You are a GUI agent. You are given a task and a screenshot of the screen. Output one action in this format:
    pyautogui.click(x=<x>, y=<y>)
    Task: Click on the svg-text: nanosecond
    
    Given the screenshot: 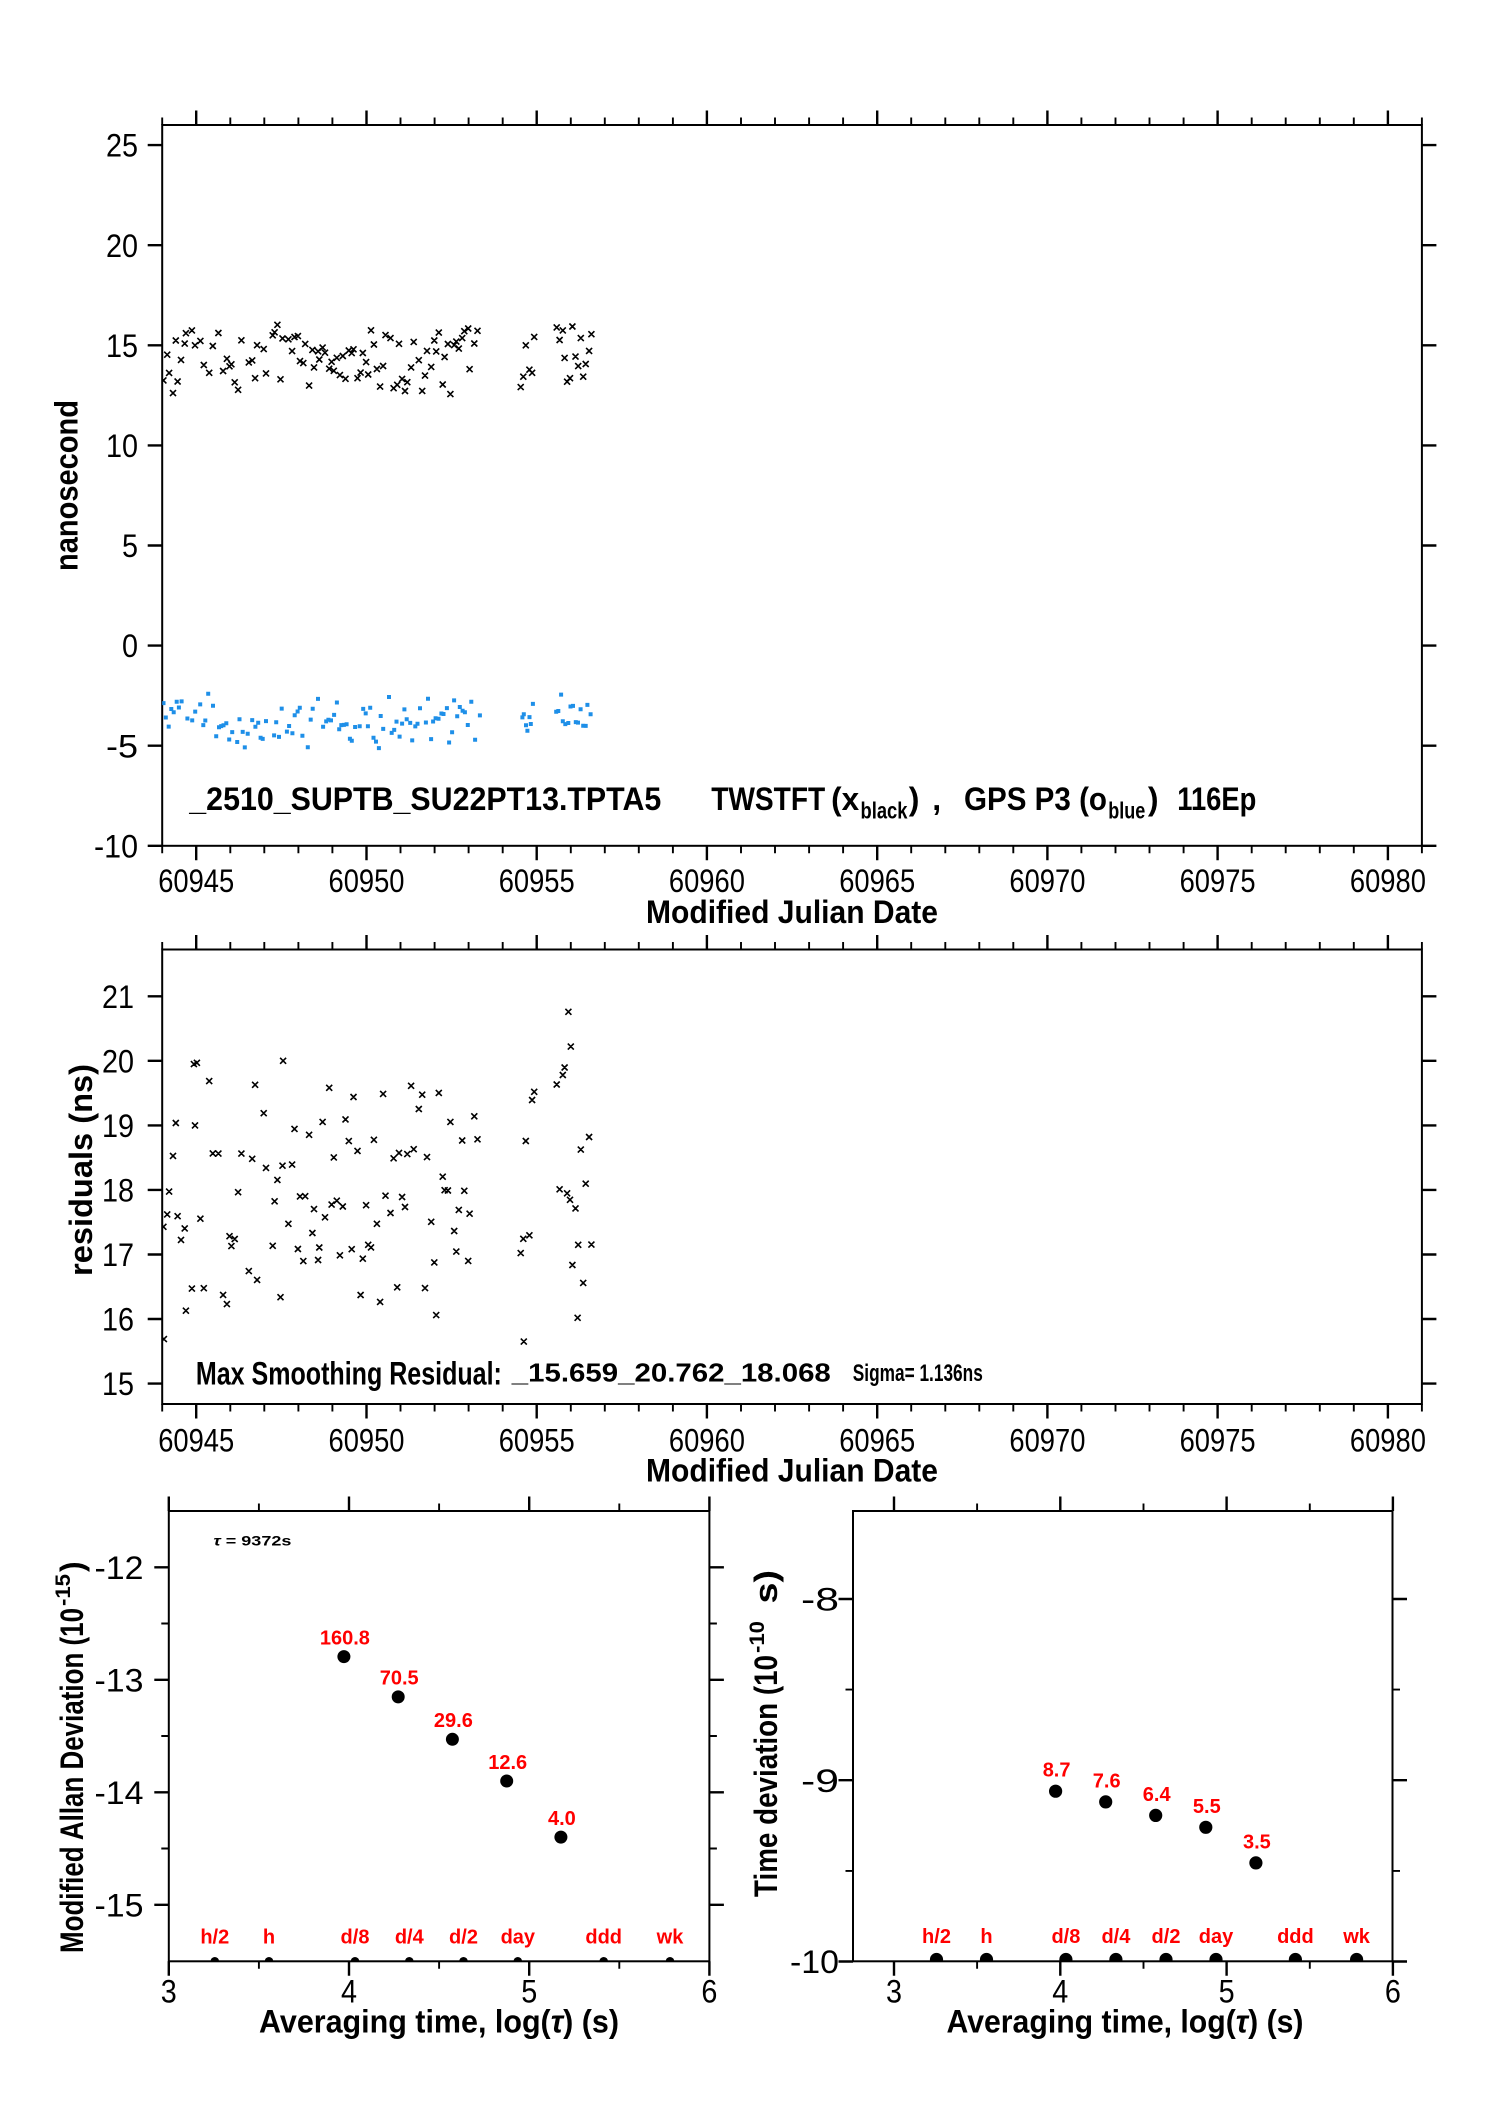 What is the action you would take?
    pyautogui.click(x=67, y=485)
    